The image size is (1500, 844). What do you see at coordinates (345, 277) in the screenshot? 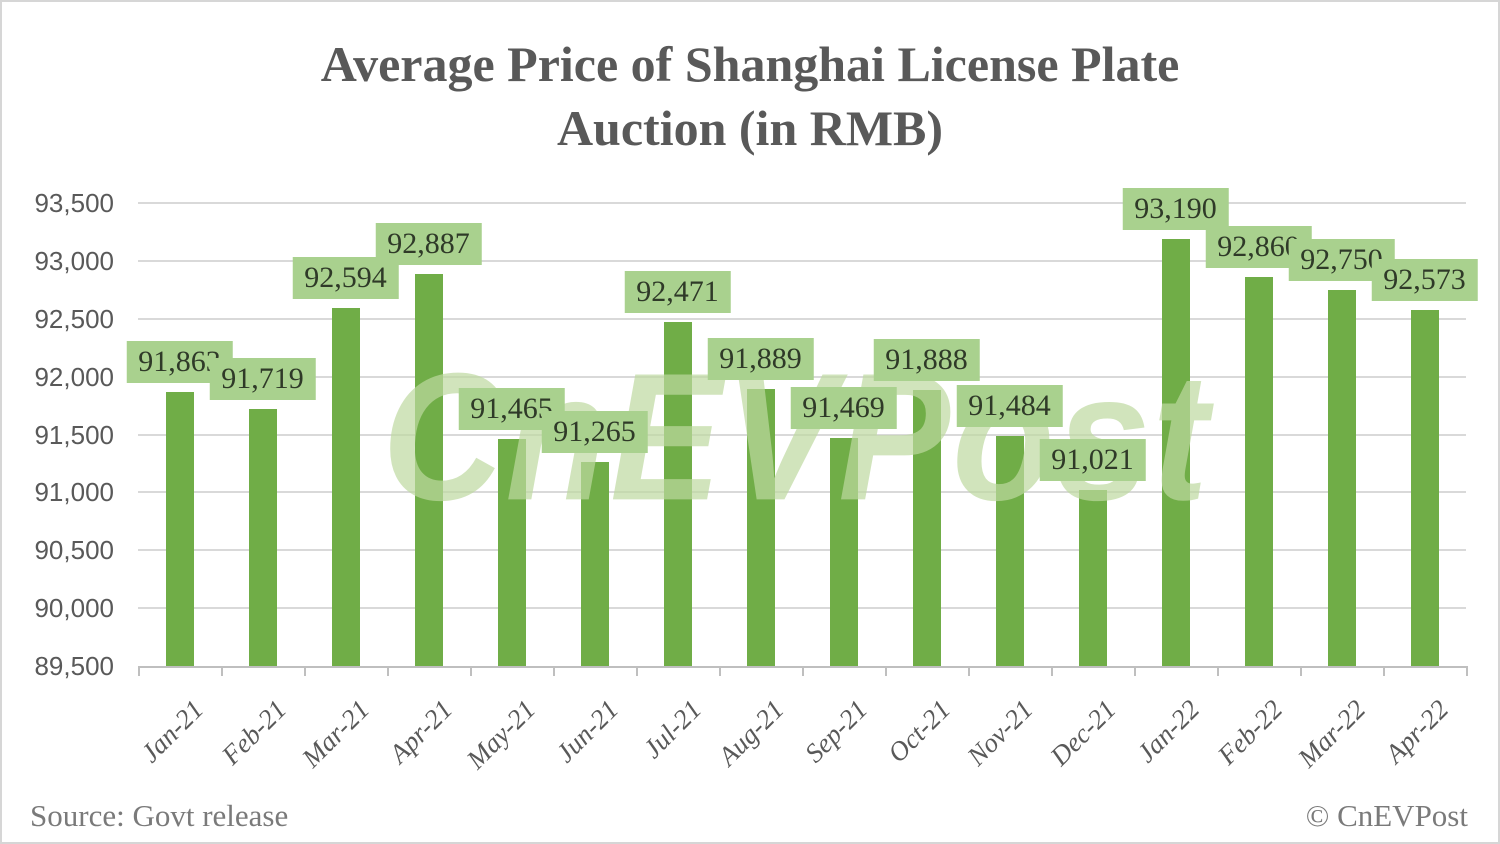
I see `data-label-mar-21: 92,594` at bounding box center [345, 277].